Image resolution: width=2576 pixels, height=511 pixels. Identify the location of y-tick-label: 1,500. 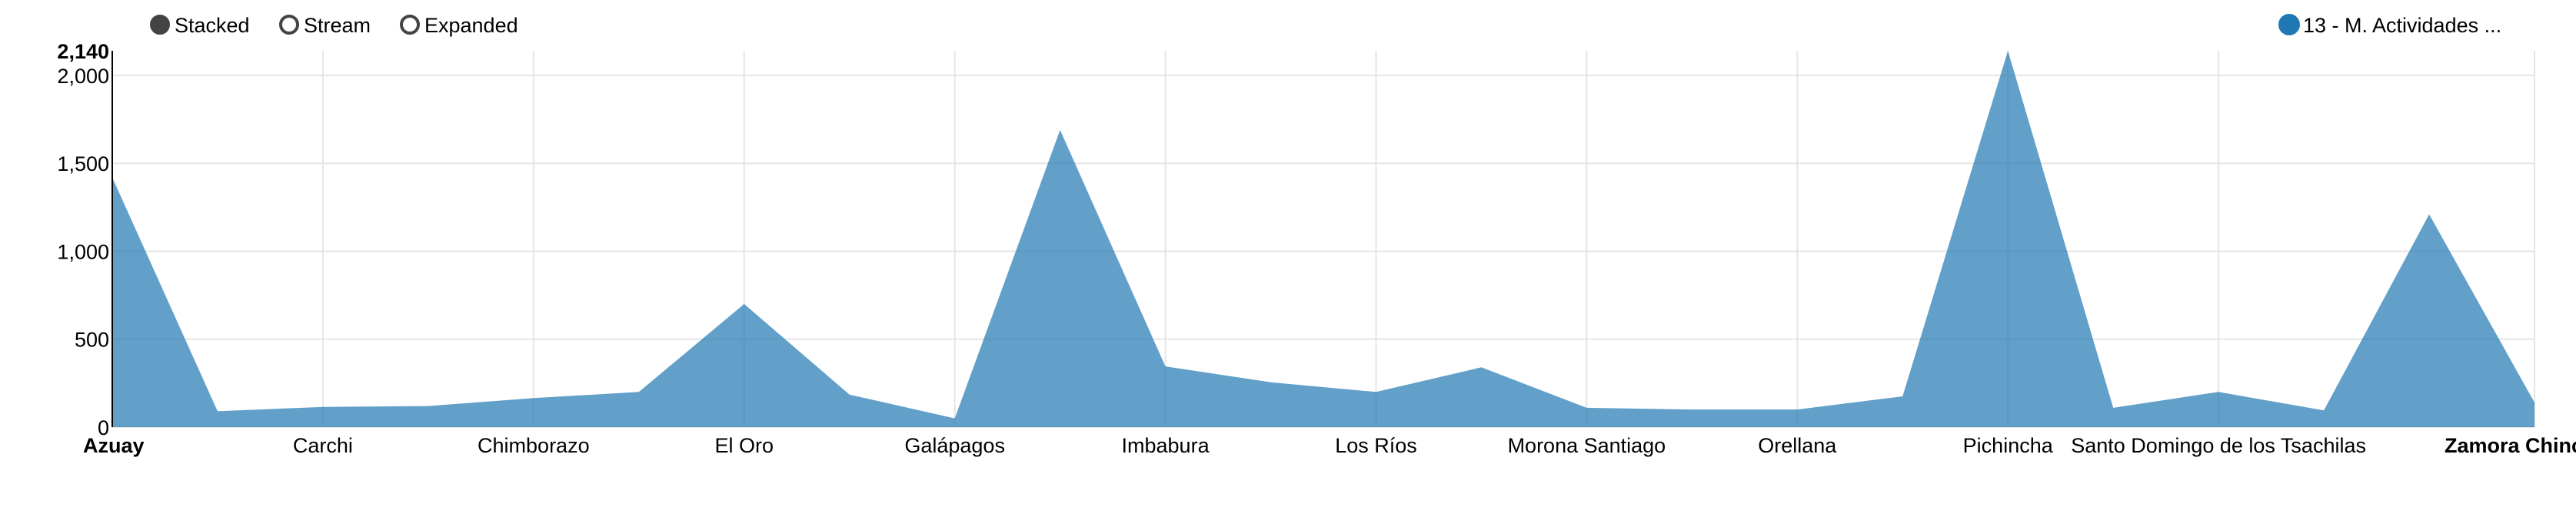
(83, 163).